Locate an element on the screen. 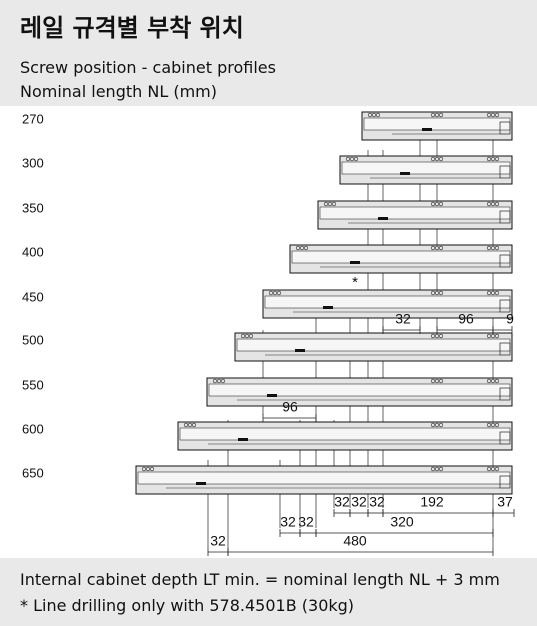 This screenshot has width=537, height=626. dimension-label: 192 is located at coordinates (432, 502).